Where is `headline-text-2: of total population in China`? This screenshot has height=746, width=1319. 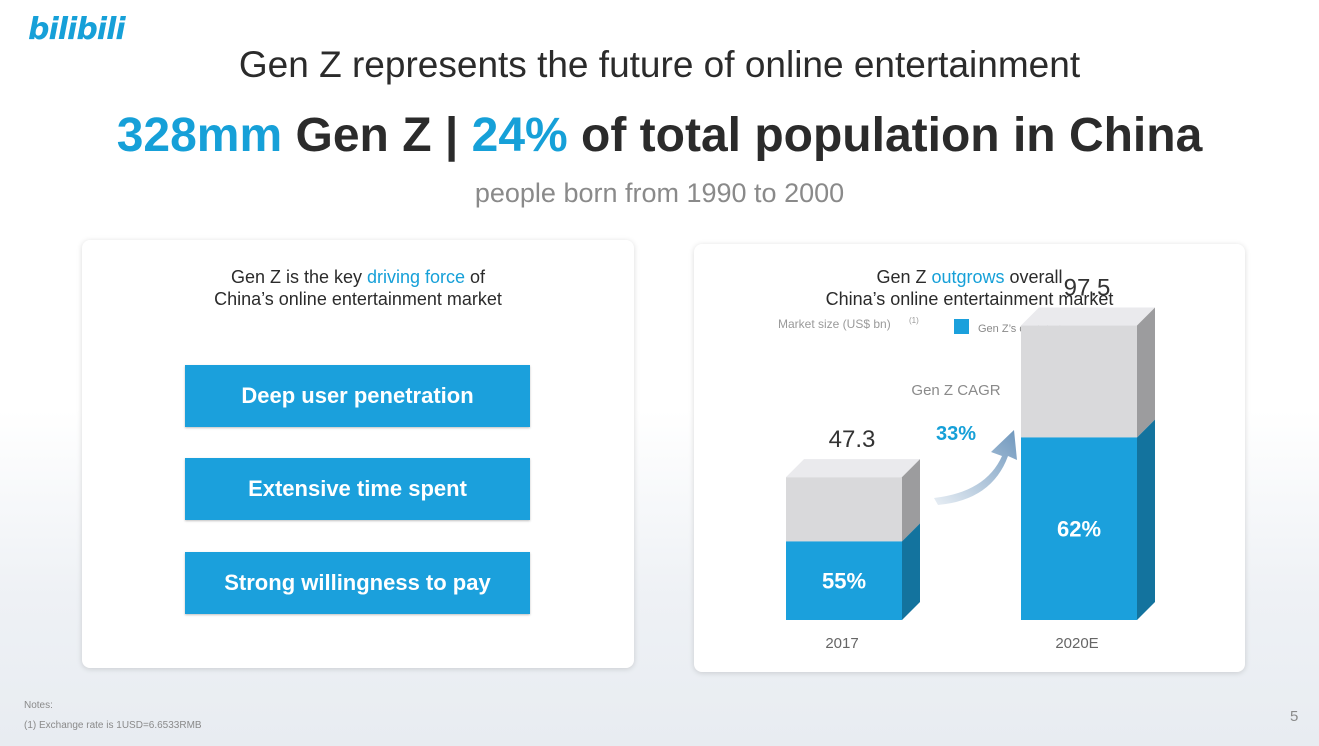 headline-text-2: of total population in China is located at coordinates (885, 135).